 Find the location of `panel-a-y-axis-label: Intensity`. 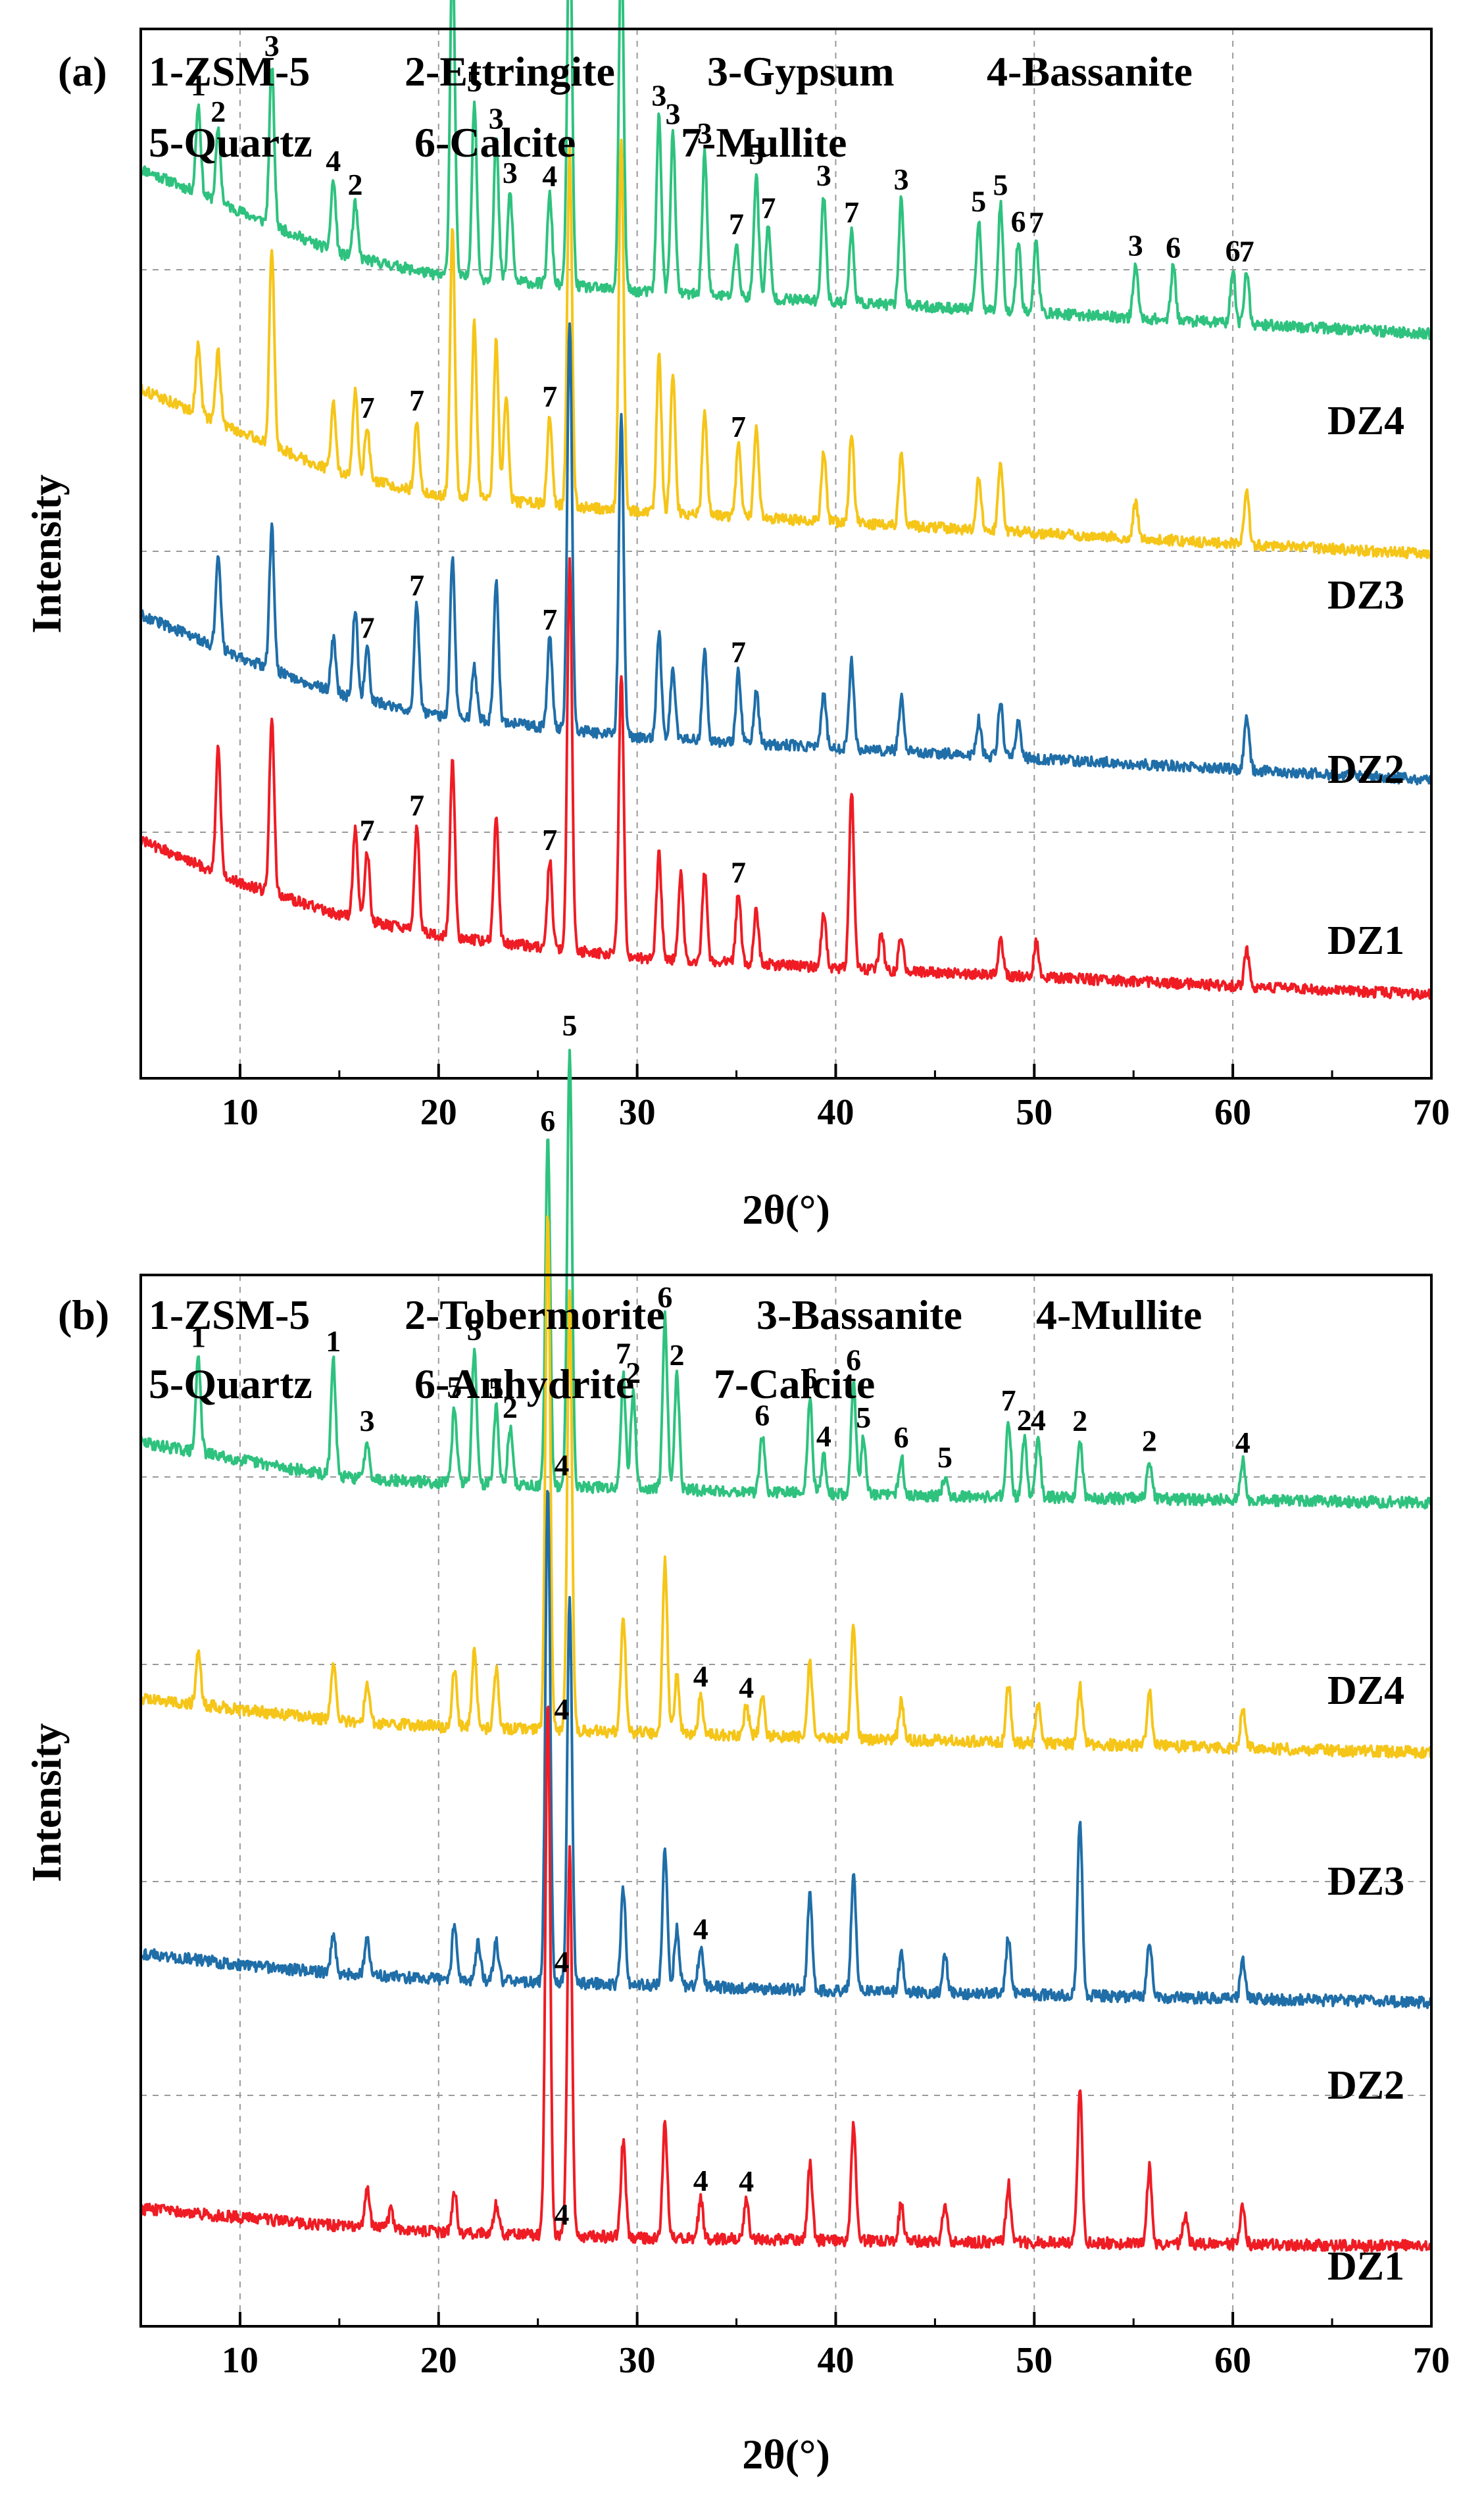

panel-a-y-axis-label: Intensity is located at coordinates (46, 554).